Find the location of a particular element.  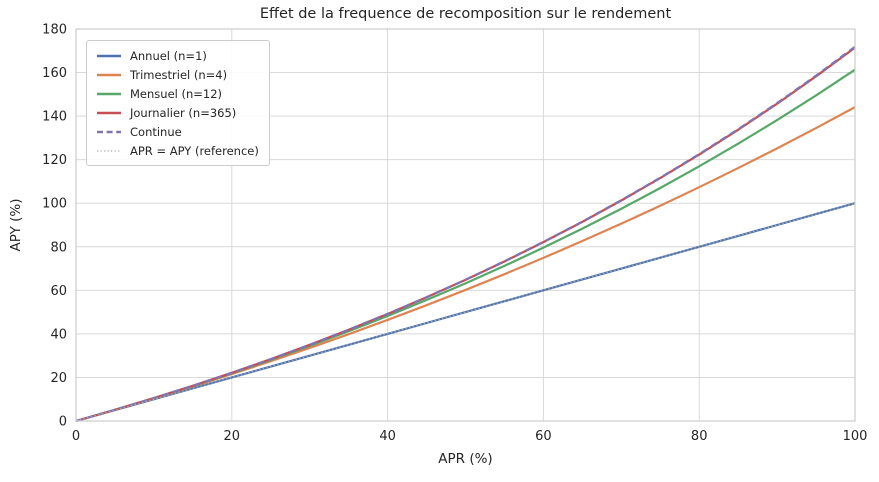

y-tick-label: 60 is located at coordinates (58, 291).